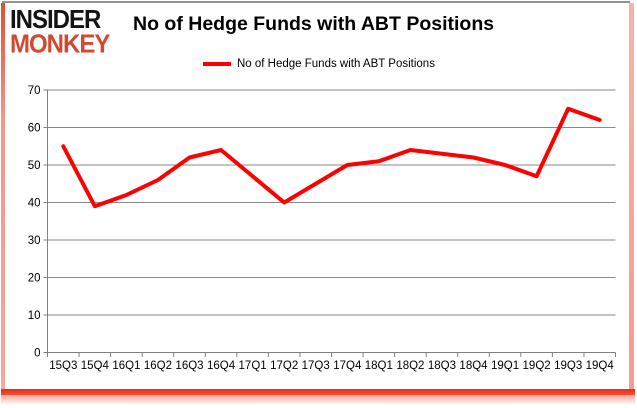 This screenshot has height=408, width=637. I want to click on x-tick-label: 19Q4, so click(600, 366).